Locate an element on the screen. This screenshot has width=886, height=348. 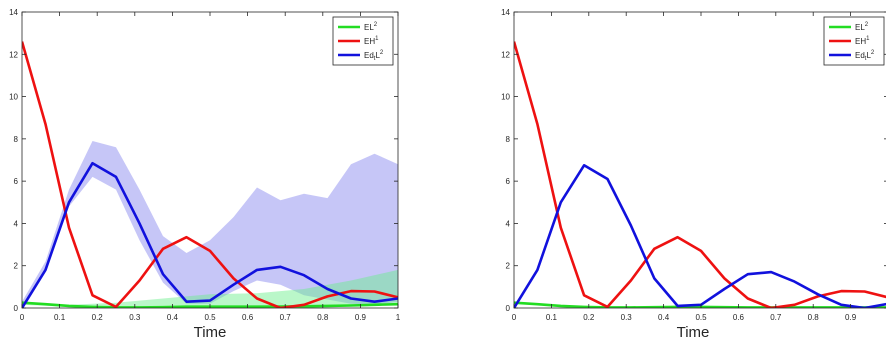
x-tick-label: 1 is located at coordinates (398, 317).